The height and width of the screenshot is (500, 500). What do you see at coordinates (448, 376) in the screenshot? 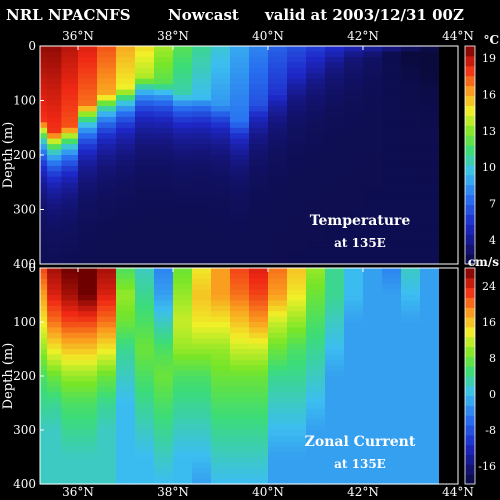
I see `no-data-region` at bounding box center [448, 376].